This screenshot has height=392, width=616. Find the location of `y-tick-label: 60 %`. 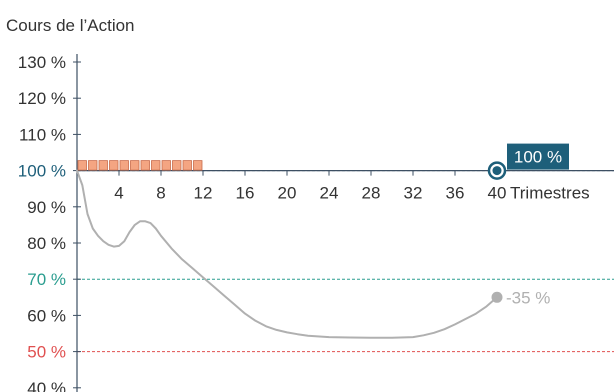

y-tick-label: 60 % is located at coordinates (46, 315).